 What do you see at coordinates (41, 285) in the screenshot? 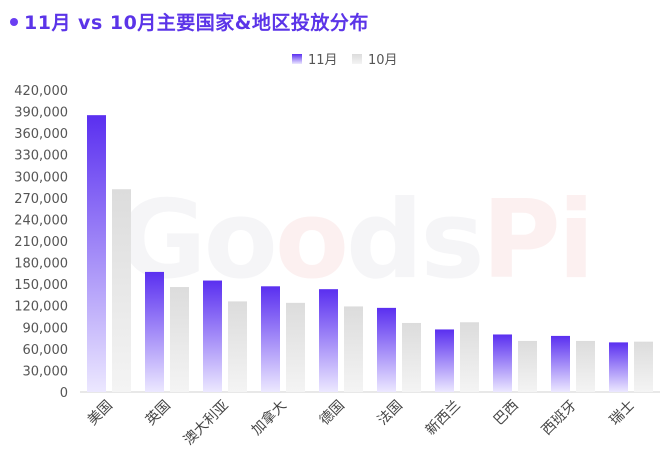
I see `y-tick-label: 150,000` at bounding box center [41, 285].